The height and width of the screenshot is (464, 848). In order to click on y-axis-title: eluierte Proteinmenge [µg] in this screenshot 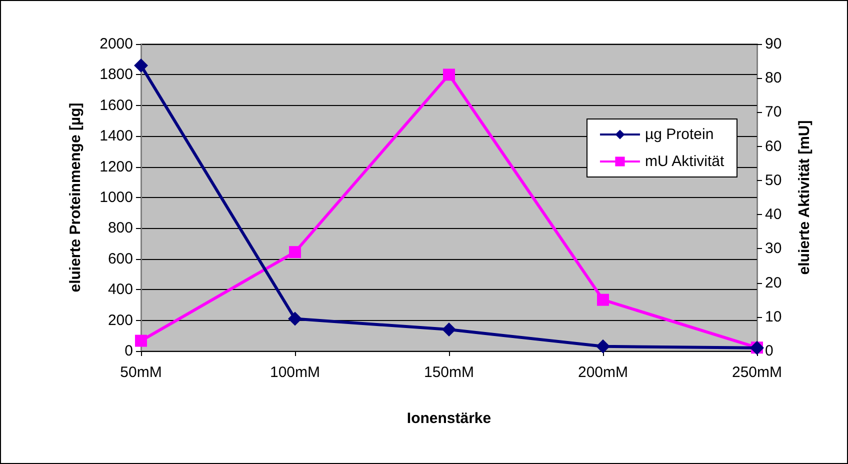, I will do `click(75, 197)`.